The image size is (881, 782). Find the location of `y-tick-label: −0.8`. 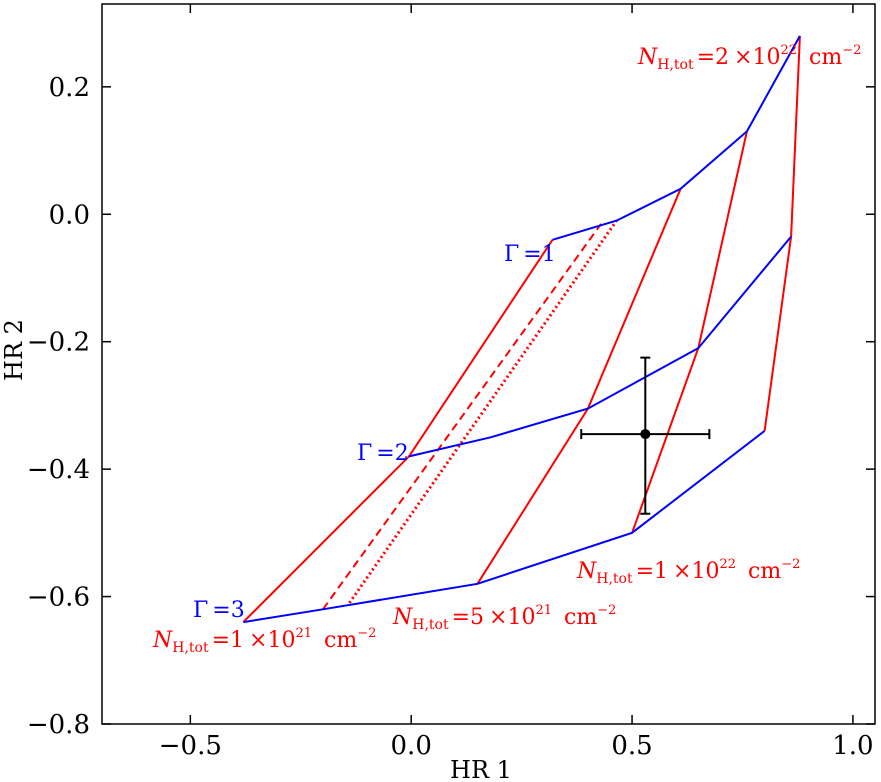

y-tick-label: −0.8 is located at coordinates (58, 725).